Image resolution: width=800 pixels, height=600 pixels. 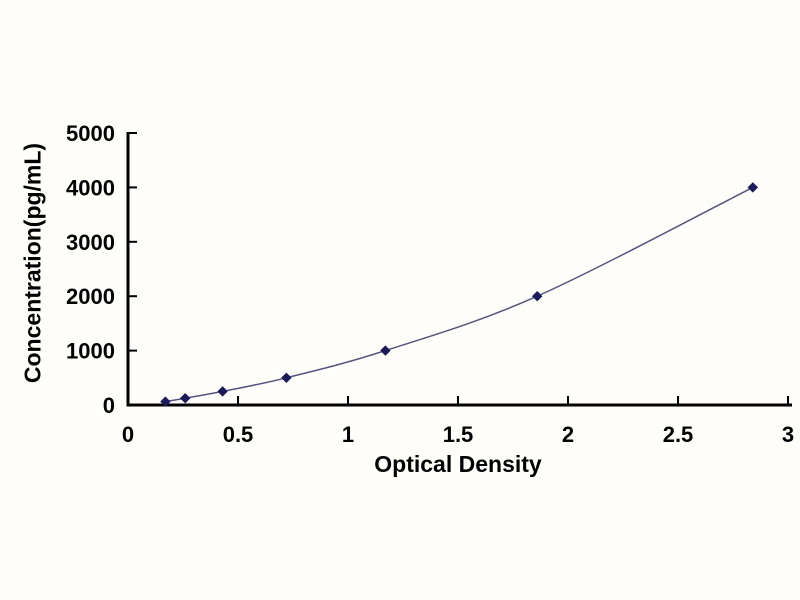 I want to click on x-tick-label: 0.5, so click(x=238, y=434).